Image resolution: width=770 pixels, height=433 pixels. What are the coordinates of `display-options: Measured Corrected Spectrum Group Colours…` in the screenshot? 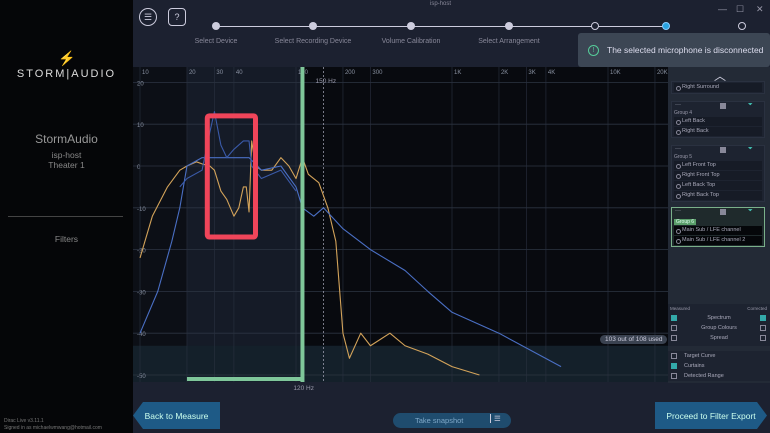 It's located at (719, 325).